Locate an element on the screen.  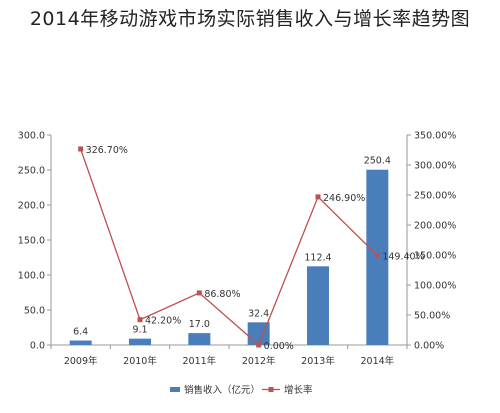
legend-bar-label: 销售收入（亿元） is located at coordinates (222, 390).